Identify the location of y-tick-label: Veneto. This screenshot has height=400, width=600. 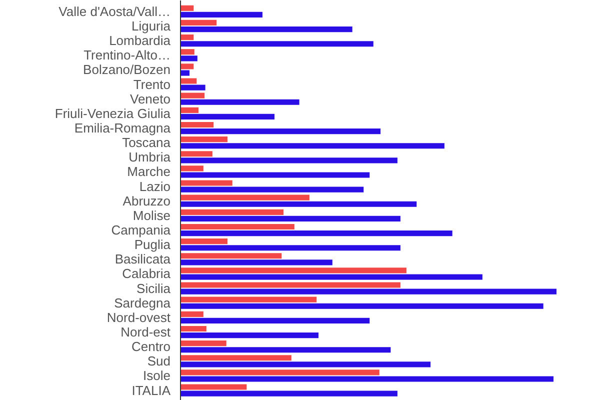
(150, 98).